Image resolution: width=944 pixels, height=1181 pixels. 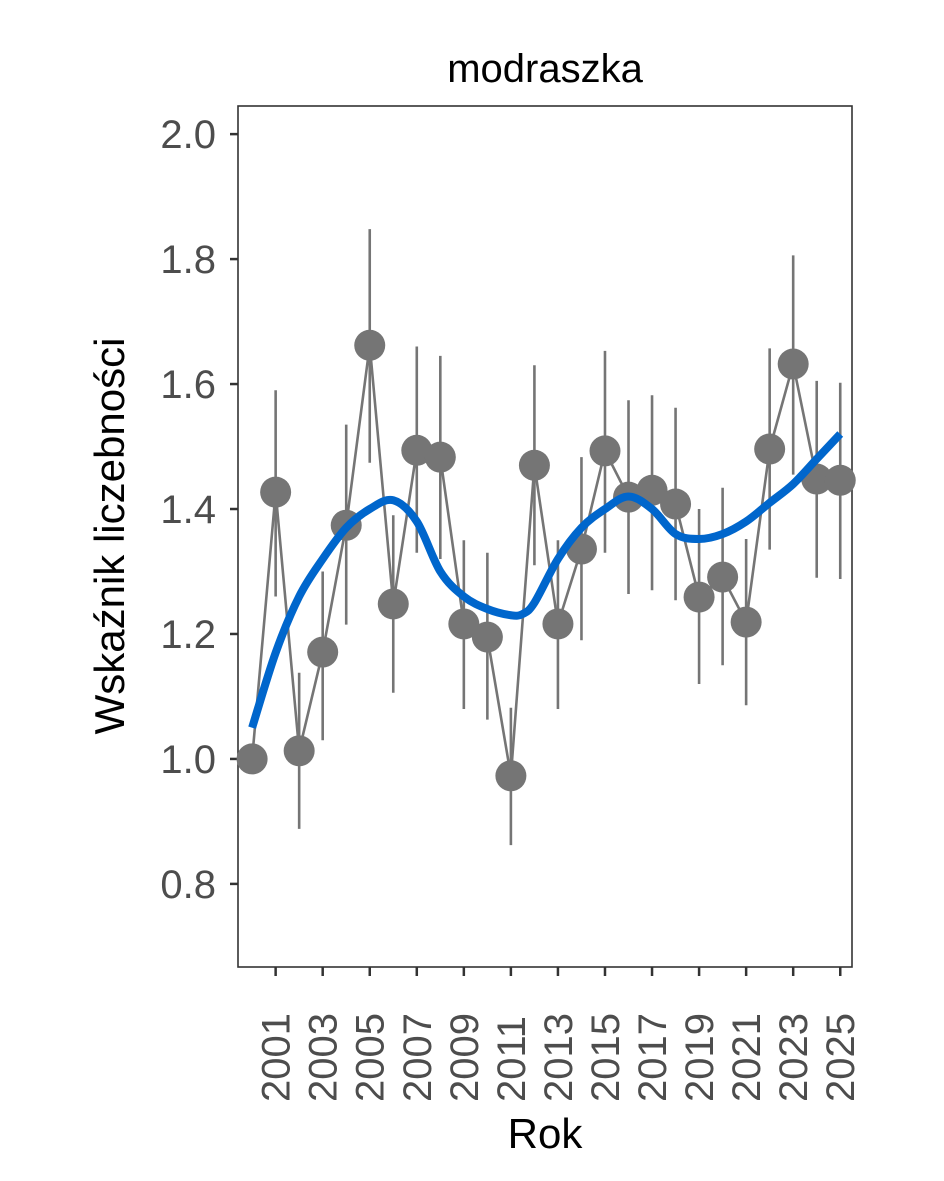 What do you see at coordinates (559, 1057) in the screenshot?
I see `x-tick-label: 2013` at bounding box center [559, 1057].